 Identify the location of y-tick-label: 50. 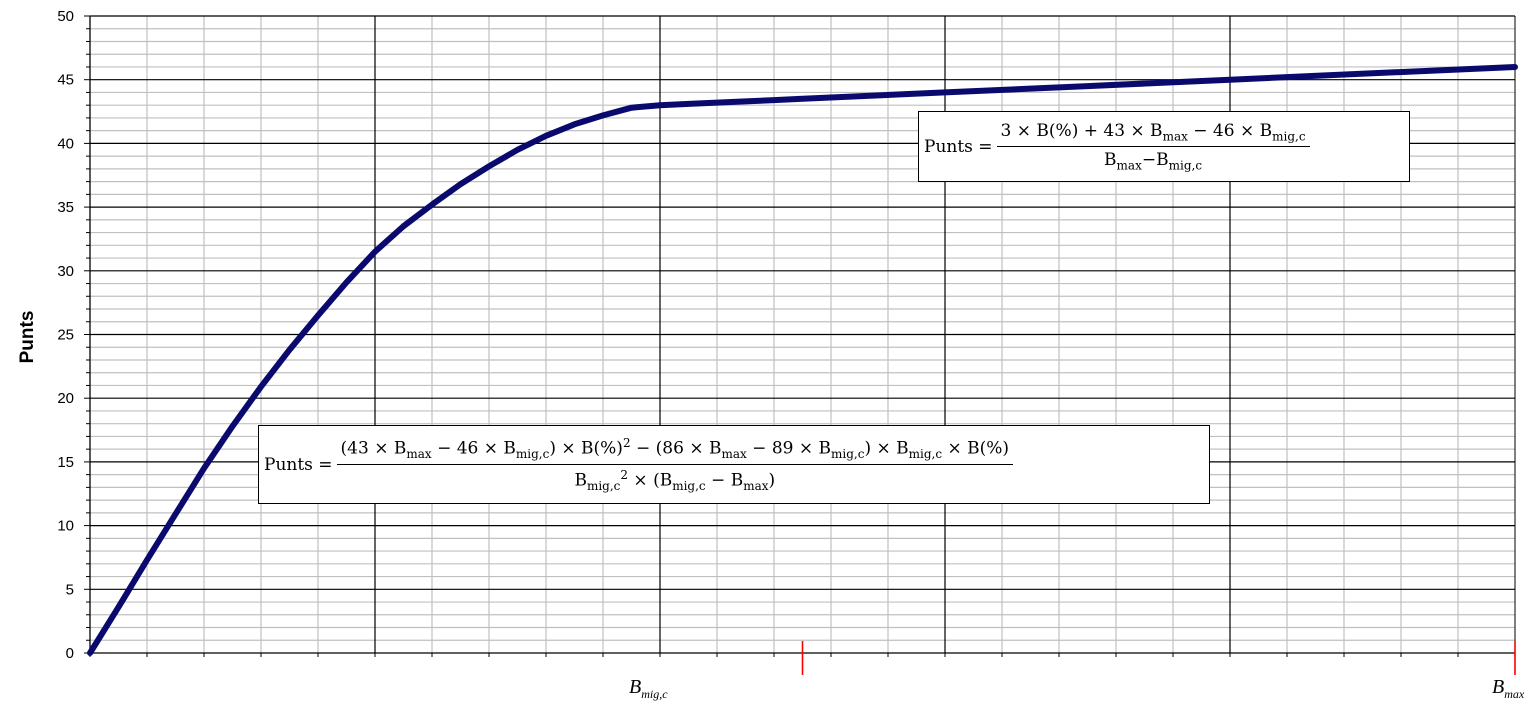
(65, 16).